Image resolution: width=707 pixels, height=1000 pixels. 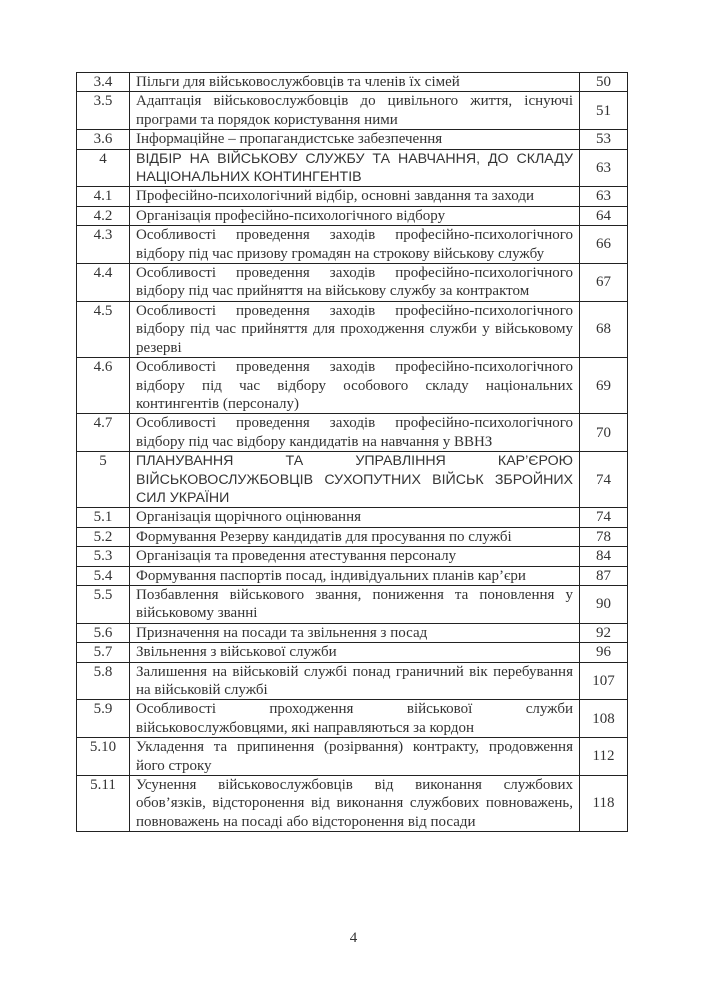 What do you see at coordinates (103, 196) in the screenshot?
I see `section-number: 4.1` at bounding box center [103, 196].